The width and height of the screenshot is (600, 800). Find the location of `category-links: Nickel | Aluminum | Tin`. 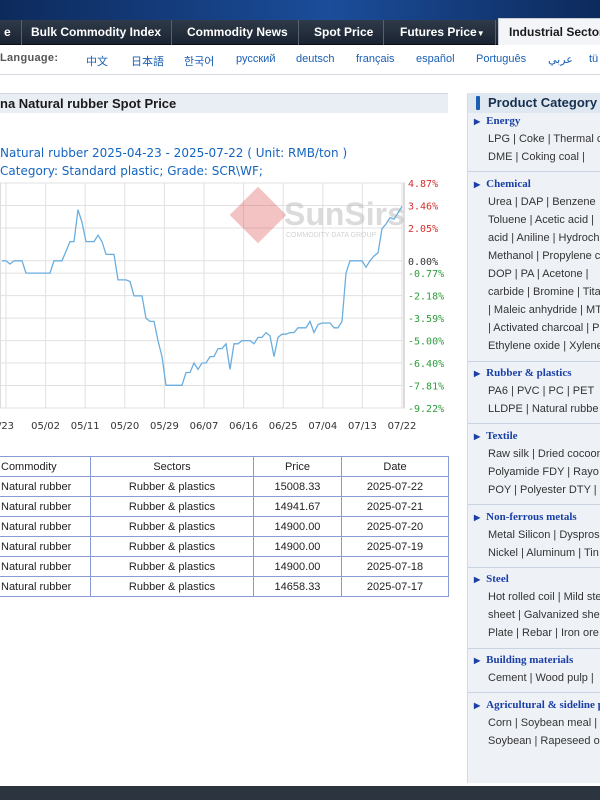

category-links: Nickel | Aluminum | Tin is located at coordinates (543, 553).